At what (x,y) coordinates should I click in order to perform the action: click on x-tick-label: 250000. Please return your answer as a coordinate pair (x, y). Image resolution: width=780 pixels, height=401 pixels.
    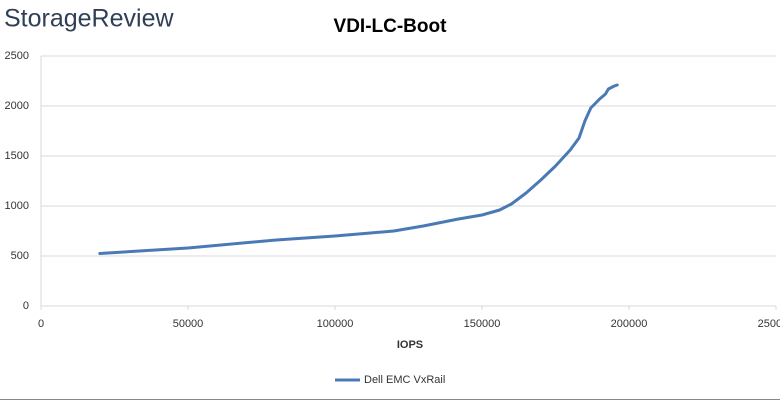
    Looking at the image, I should click on (769, 324).